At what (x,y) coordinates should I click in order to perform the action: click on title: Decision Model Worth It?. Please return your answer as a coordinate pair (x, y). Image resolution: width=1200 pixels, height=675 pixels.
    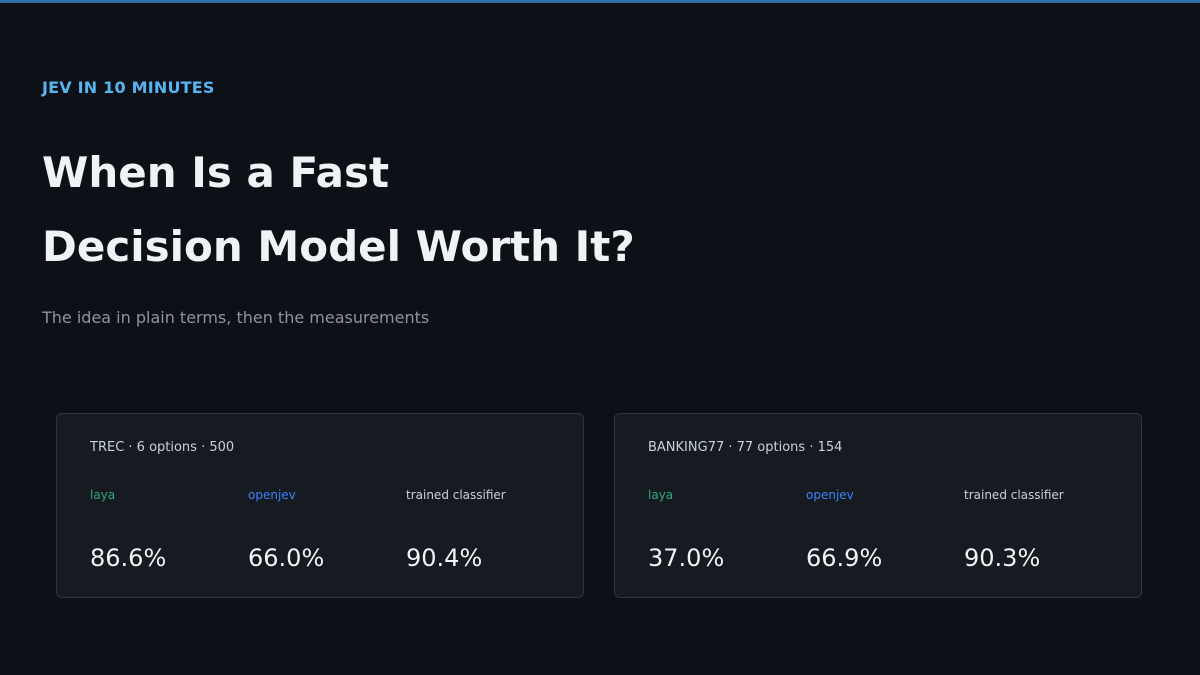
    Looking at the image, I should click on (338, 246).